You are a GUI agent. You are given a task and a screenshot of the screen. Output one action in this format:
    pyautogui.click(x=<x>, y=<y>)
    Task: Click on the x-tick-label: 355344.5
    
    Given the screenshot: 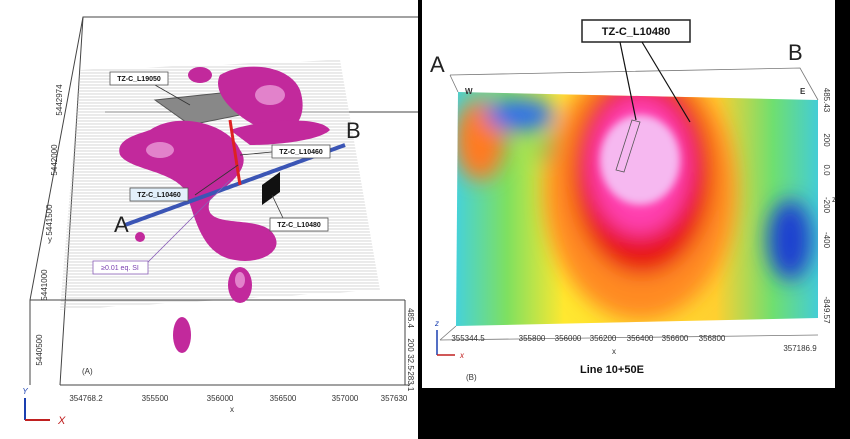 What is the action you would take?
    pyautogui.click(x=468, y=338)
    